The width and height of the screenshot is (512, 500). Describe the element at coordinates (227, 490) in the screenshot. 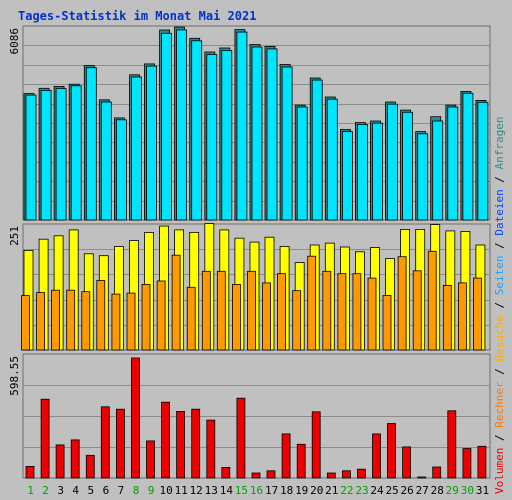

I see `x-tick-label: 14` at that location.